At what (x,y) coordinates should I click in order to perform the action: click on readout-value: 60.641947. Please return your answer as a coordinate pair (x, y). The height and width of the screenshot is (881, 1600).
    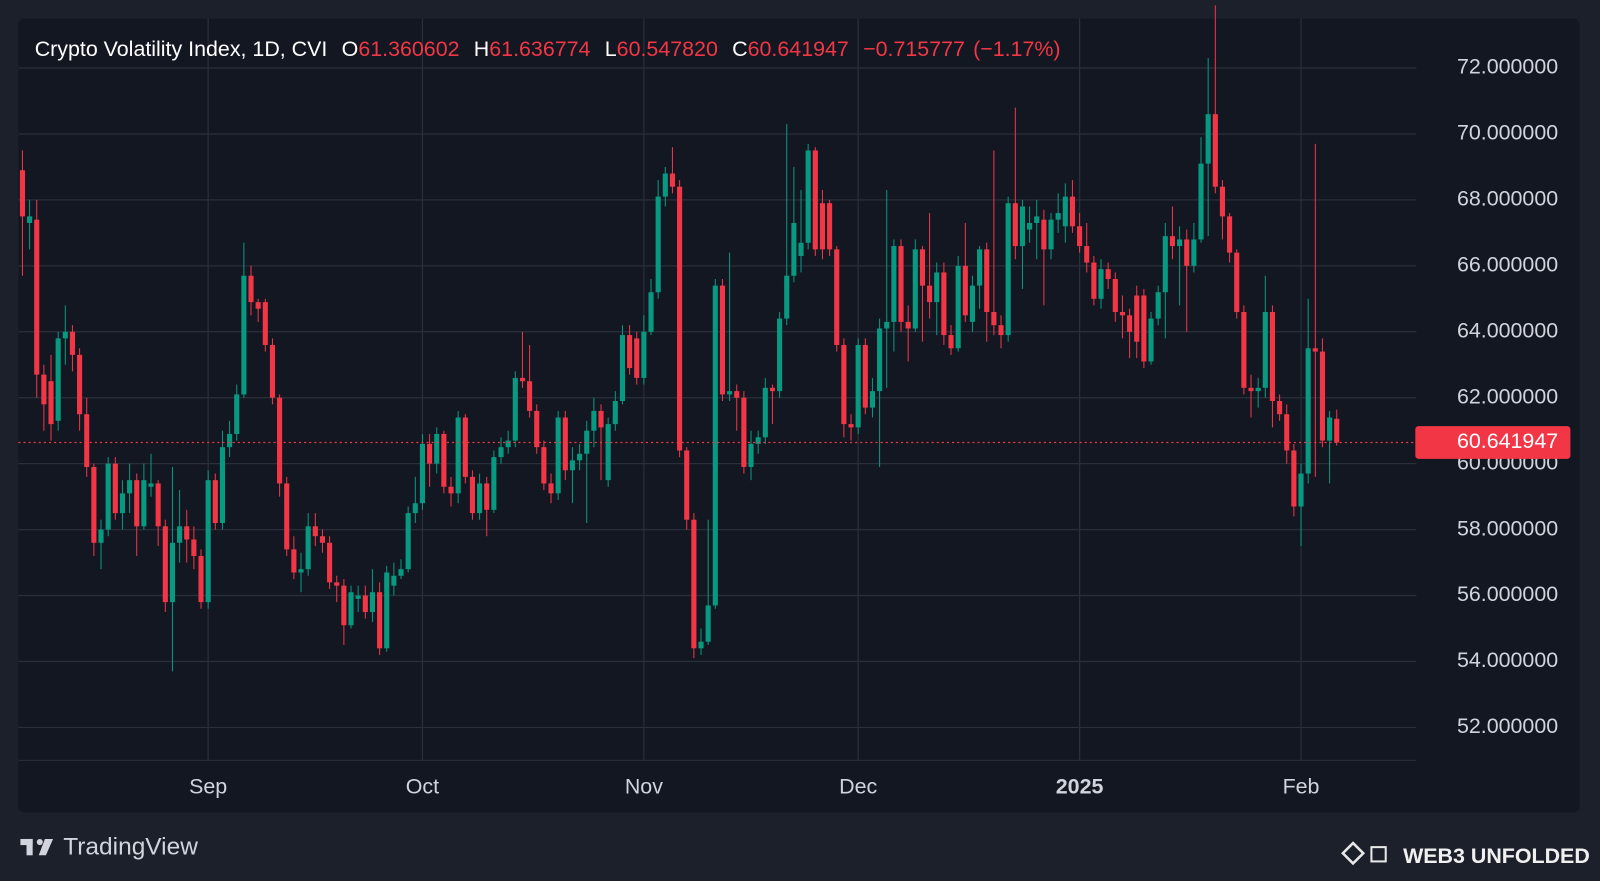
    Looking at the image, I should click on (798, 49).